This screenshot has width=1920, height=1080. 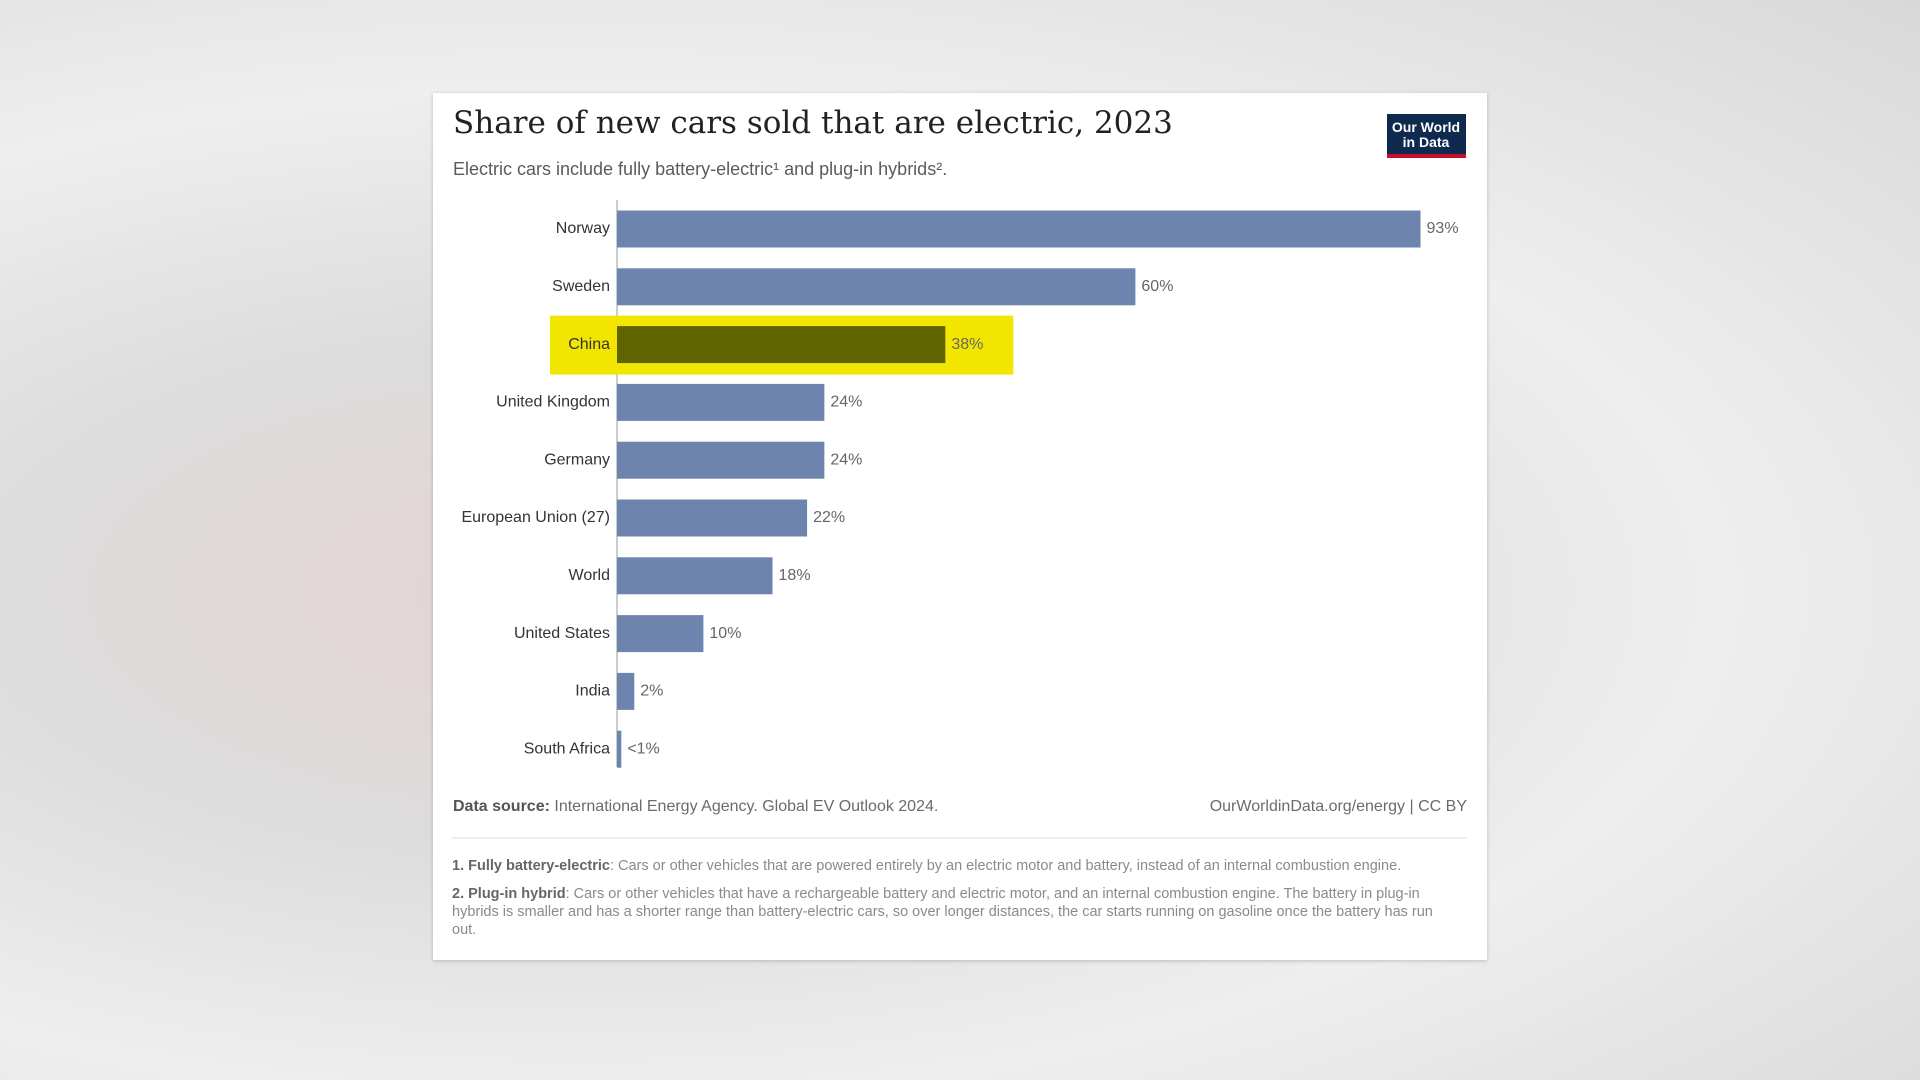 I want to click on value-label: 93%, so click(x=1443, y=228).